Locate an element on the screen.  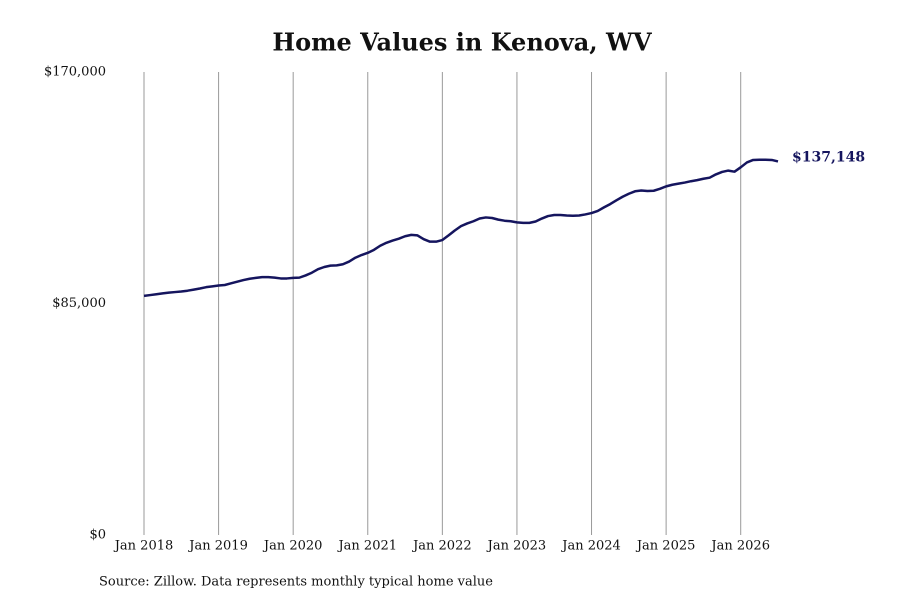
x-tick-label: Jan 2022 is located at coordinates (441, 546).